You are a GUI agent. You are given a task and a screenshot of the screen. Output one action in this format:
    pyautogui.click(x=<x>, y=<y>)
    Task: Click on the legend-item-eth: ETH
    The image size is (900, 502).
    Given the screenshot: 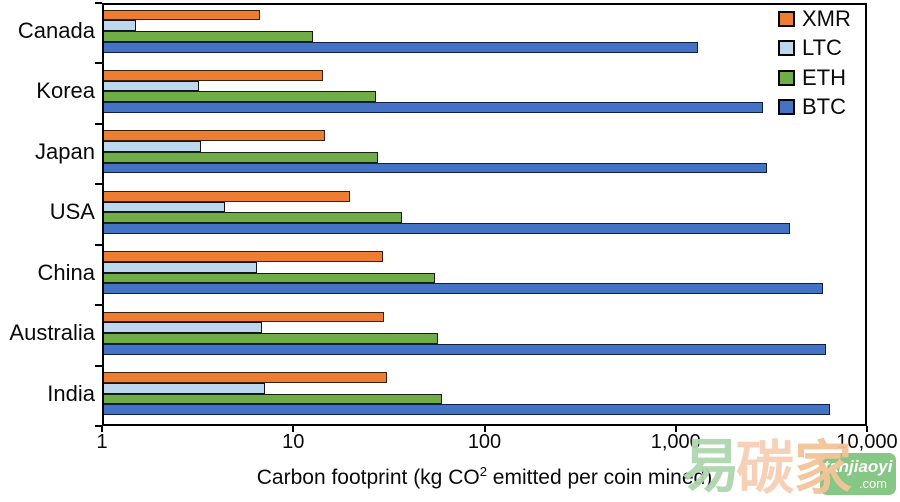 What is the action you would take?
    pyautogui.click(x=814, y=77)
    